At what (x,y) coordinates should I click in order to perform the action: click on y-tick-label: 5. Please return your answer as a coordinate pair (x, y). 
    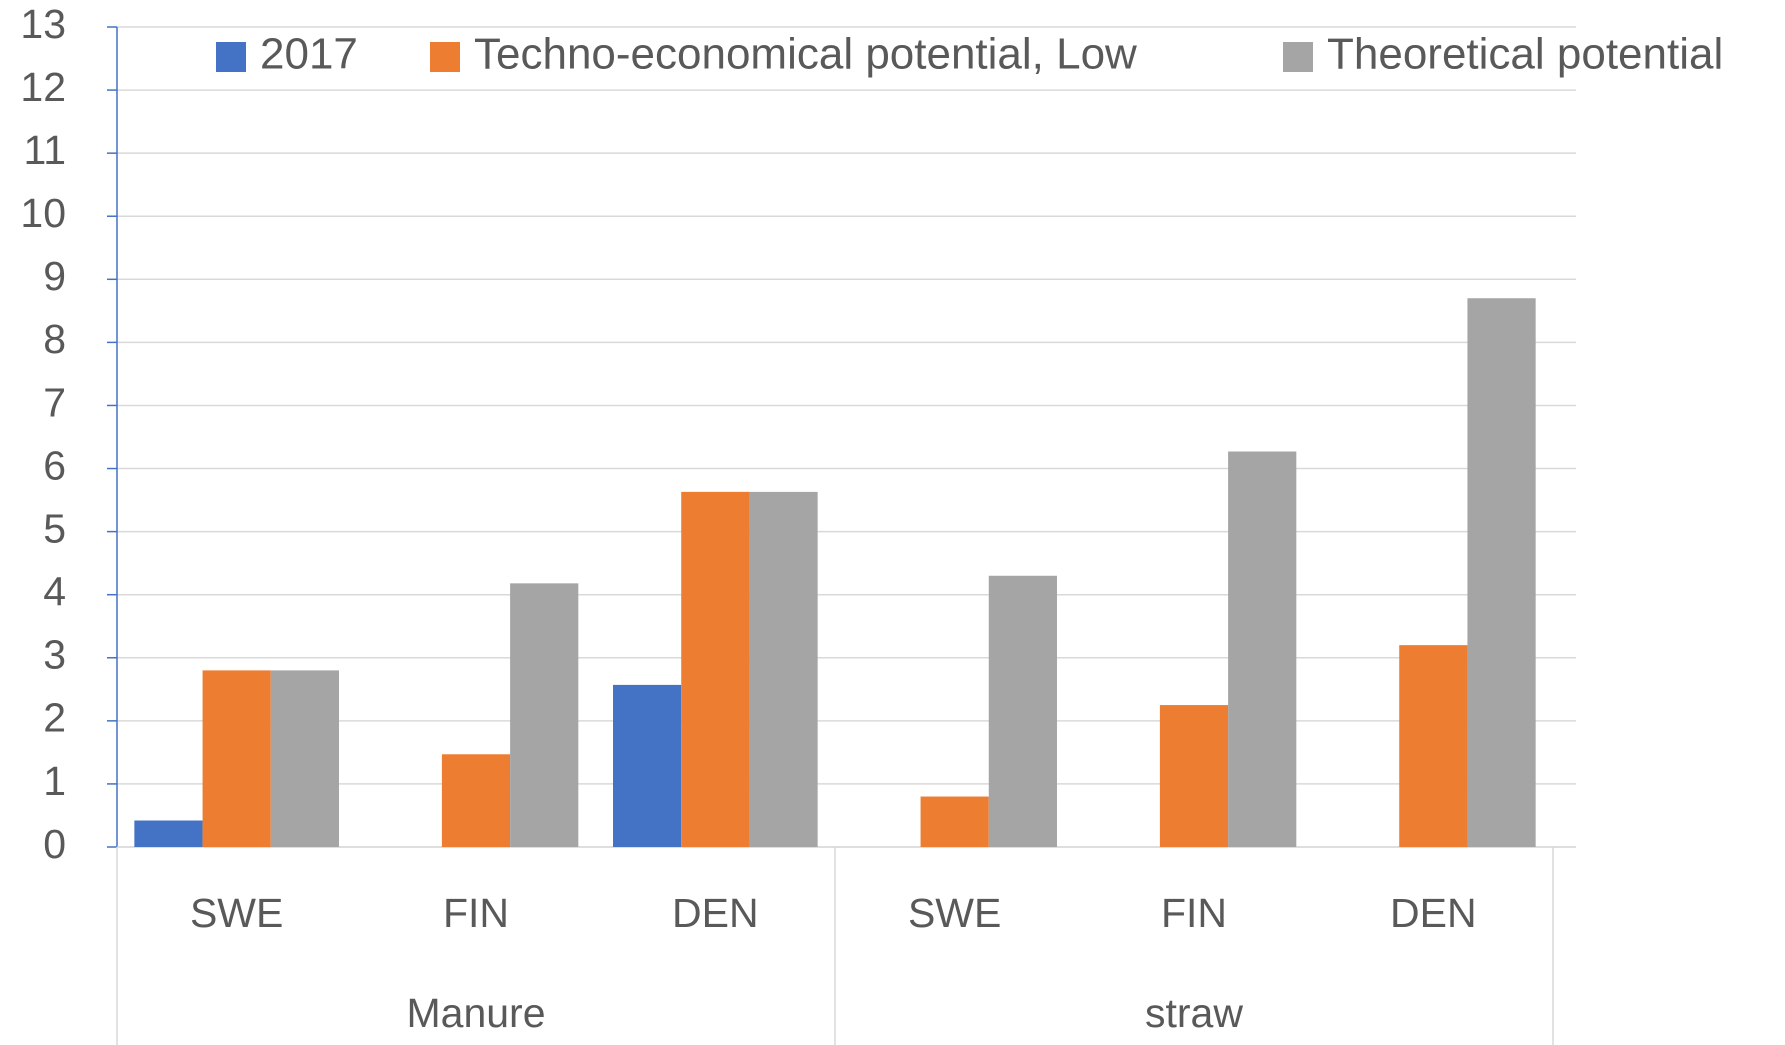
    Looking at the image, I should click on (54, 528).